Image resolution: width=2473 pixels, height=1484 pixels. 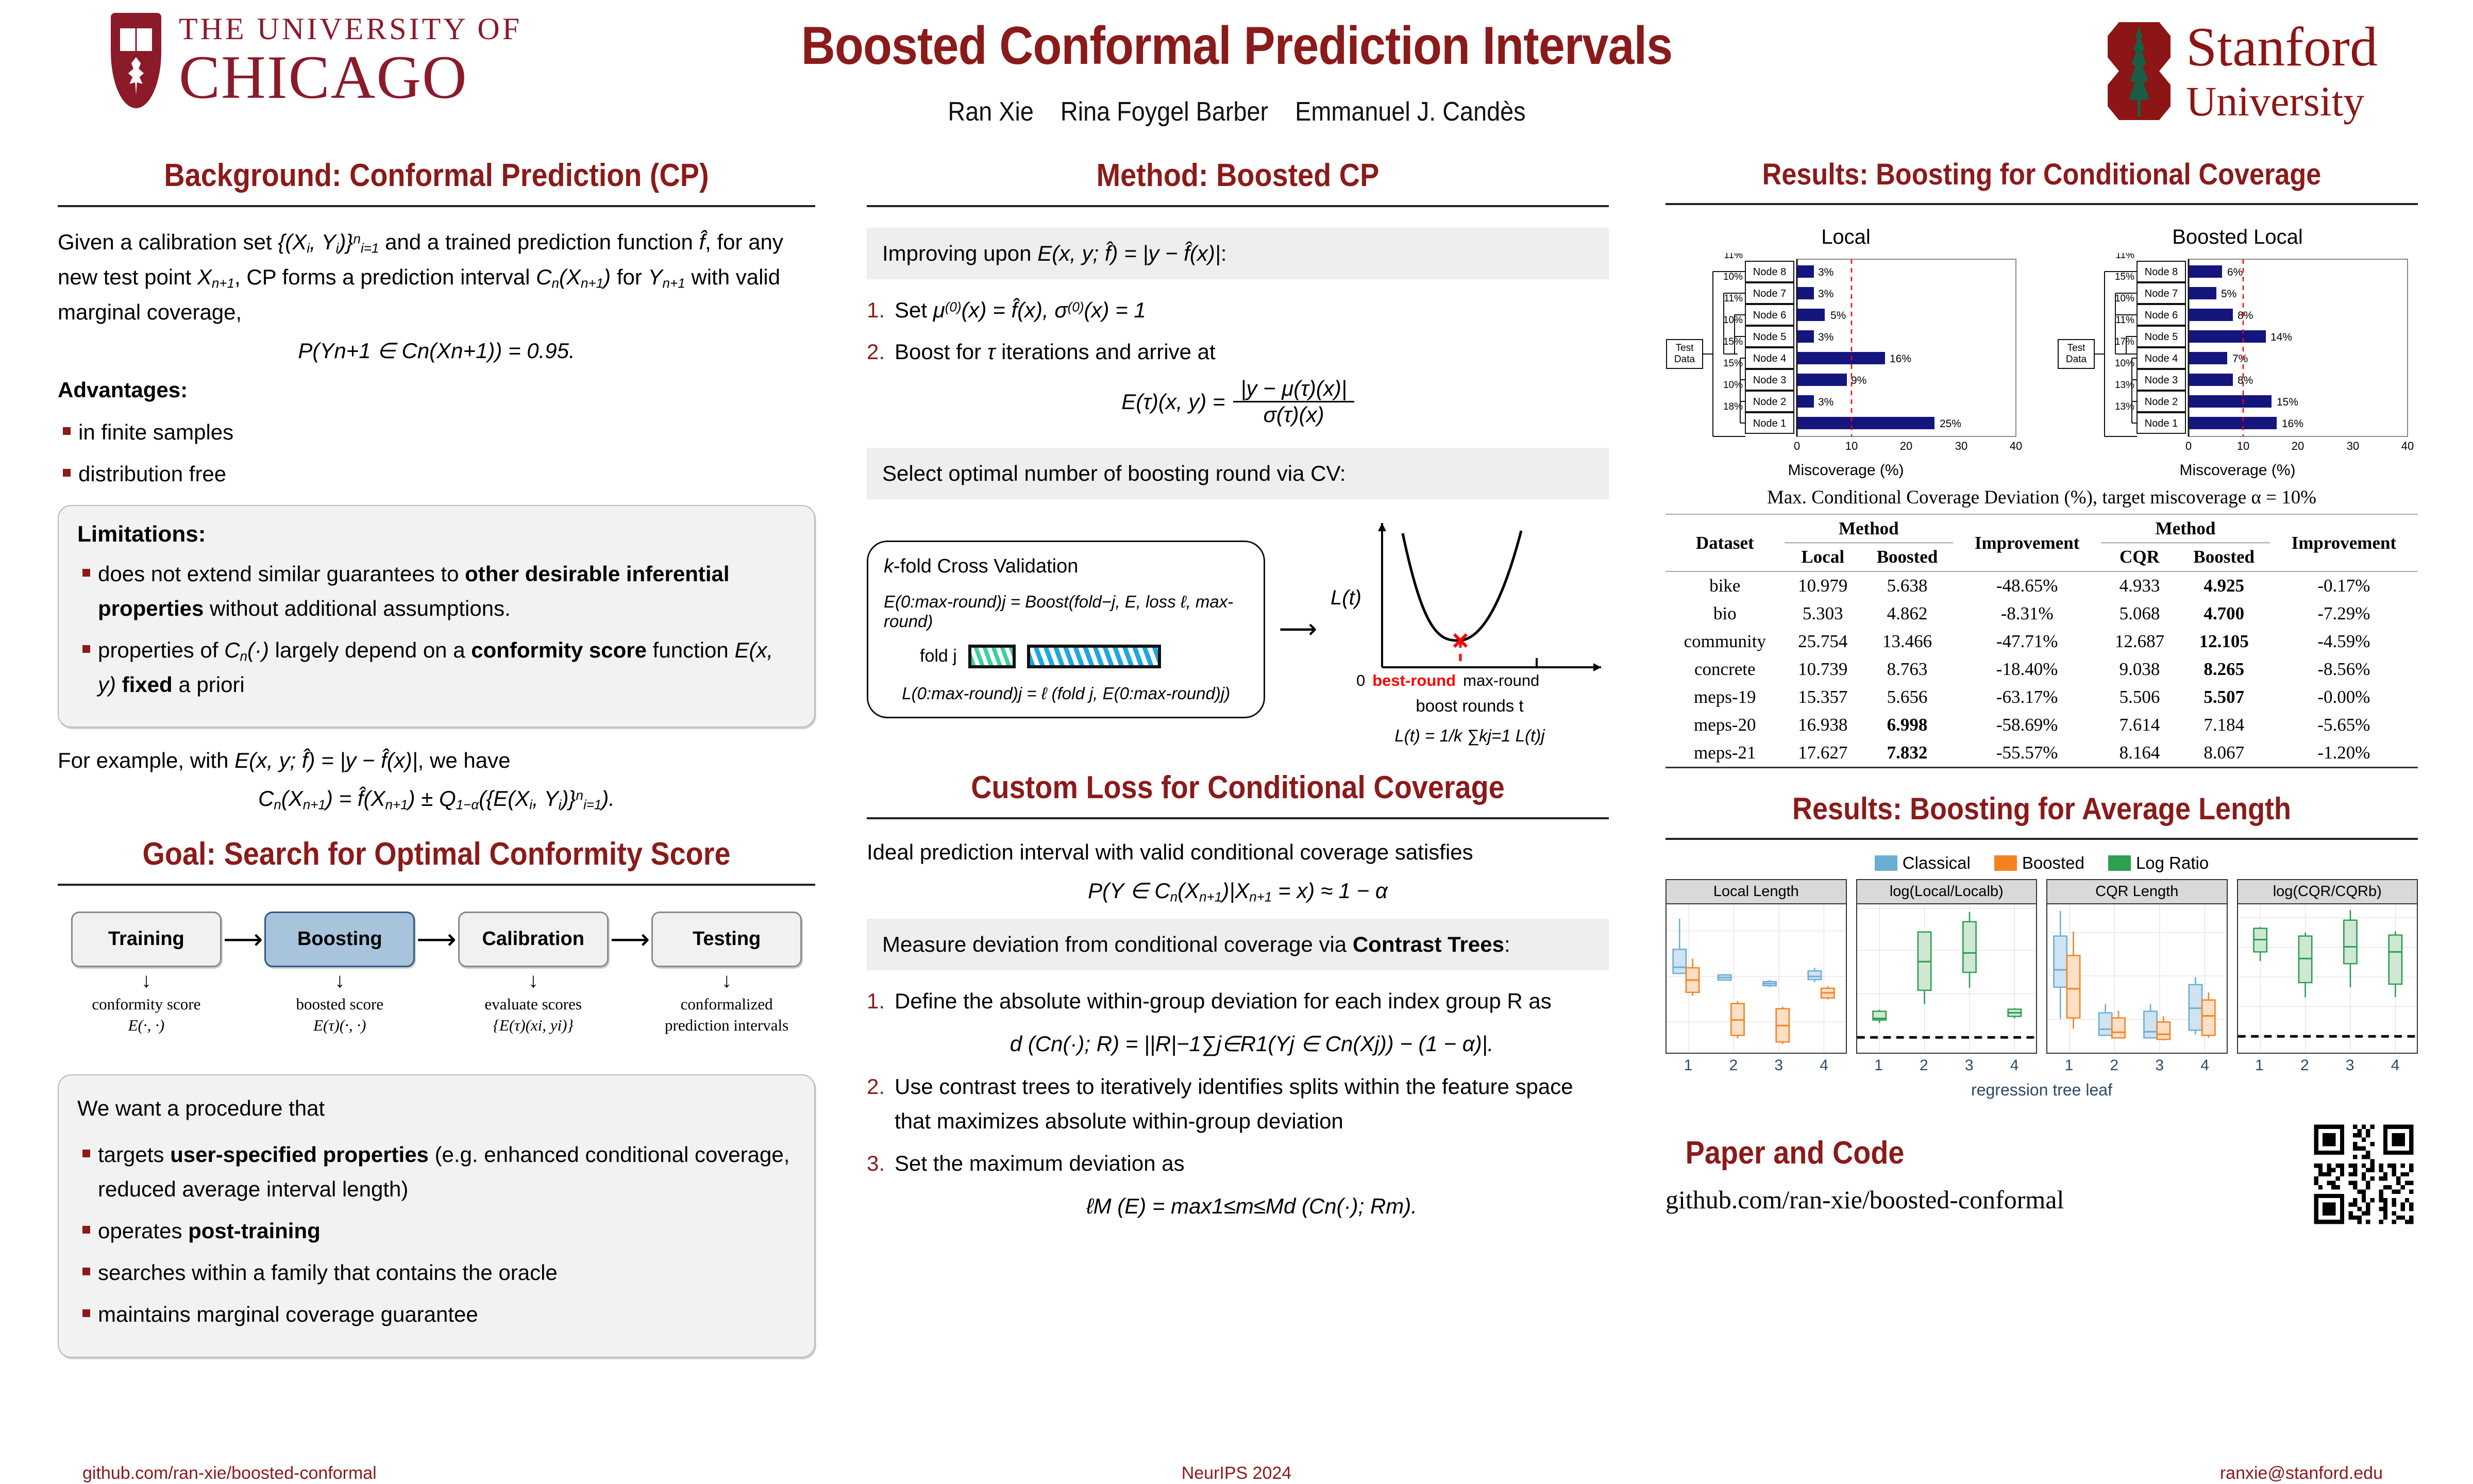 What do you see at coordinates (1946, 891) in the screenshot?
I see `panel-title: log(Local/Localb)` at bounding box center [1946, 891].